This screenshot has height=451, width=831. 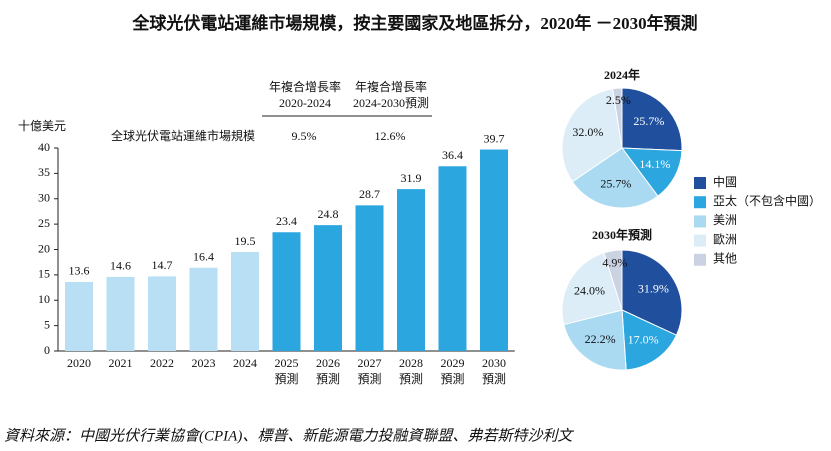 What do you see at coordinates (618, 100) in the screenshot?
I see `slice-label: 2.5%` at bounding box center [618, 100].